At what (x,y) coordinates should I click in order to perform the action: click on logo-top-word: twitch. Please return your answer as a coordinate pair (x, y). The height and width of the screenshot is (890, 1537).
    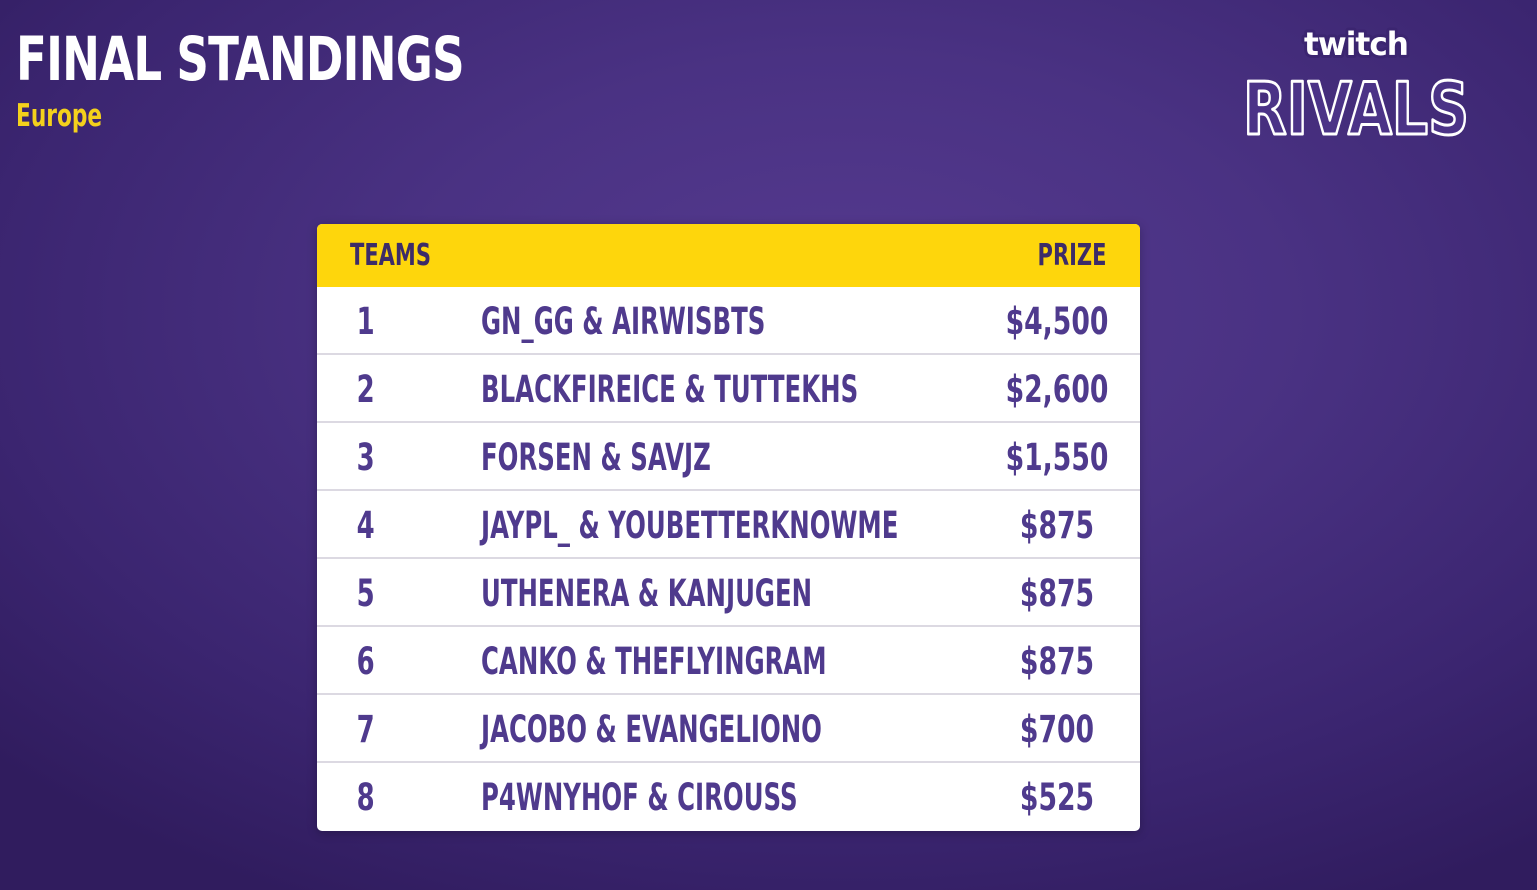
    Looking at the image, I should click on (1356, 44).